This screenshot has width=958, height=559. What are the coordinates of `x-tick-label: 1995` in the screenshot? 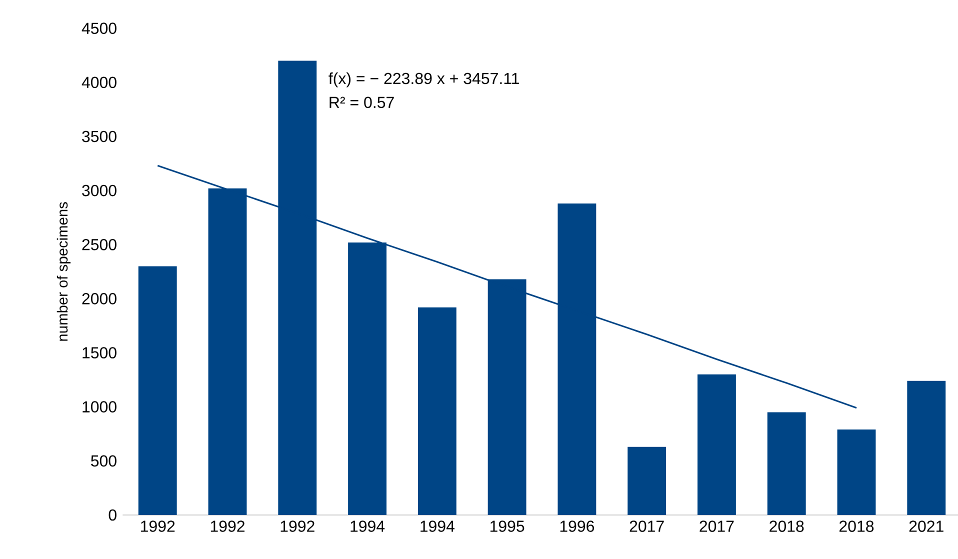 It's located at (507, 526).